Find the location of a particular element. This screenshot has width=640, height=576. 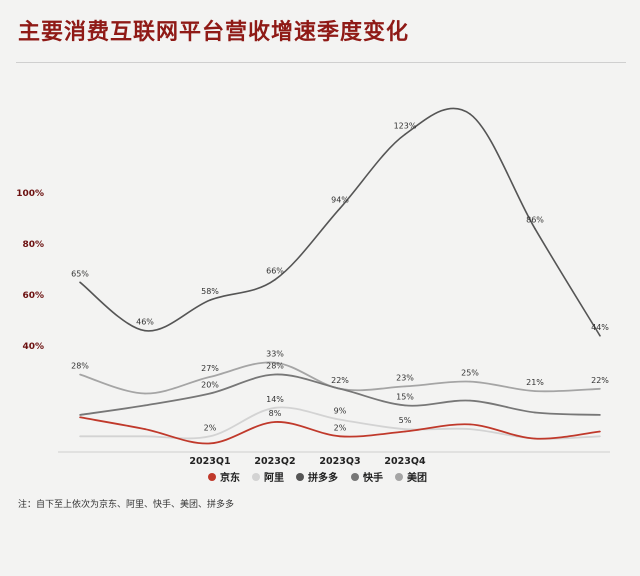

data-label: 14% is located at coordinates (275, 399).